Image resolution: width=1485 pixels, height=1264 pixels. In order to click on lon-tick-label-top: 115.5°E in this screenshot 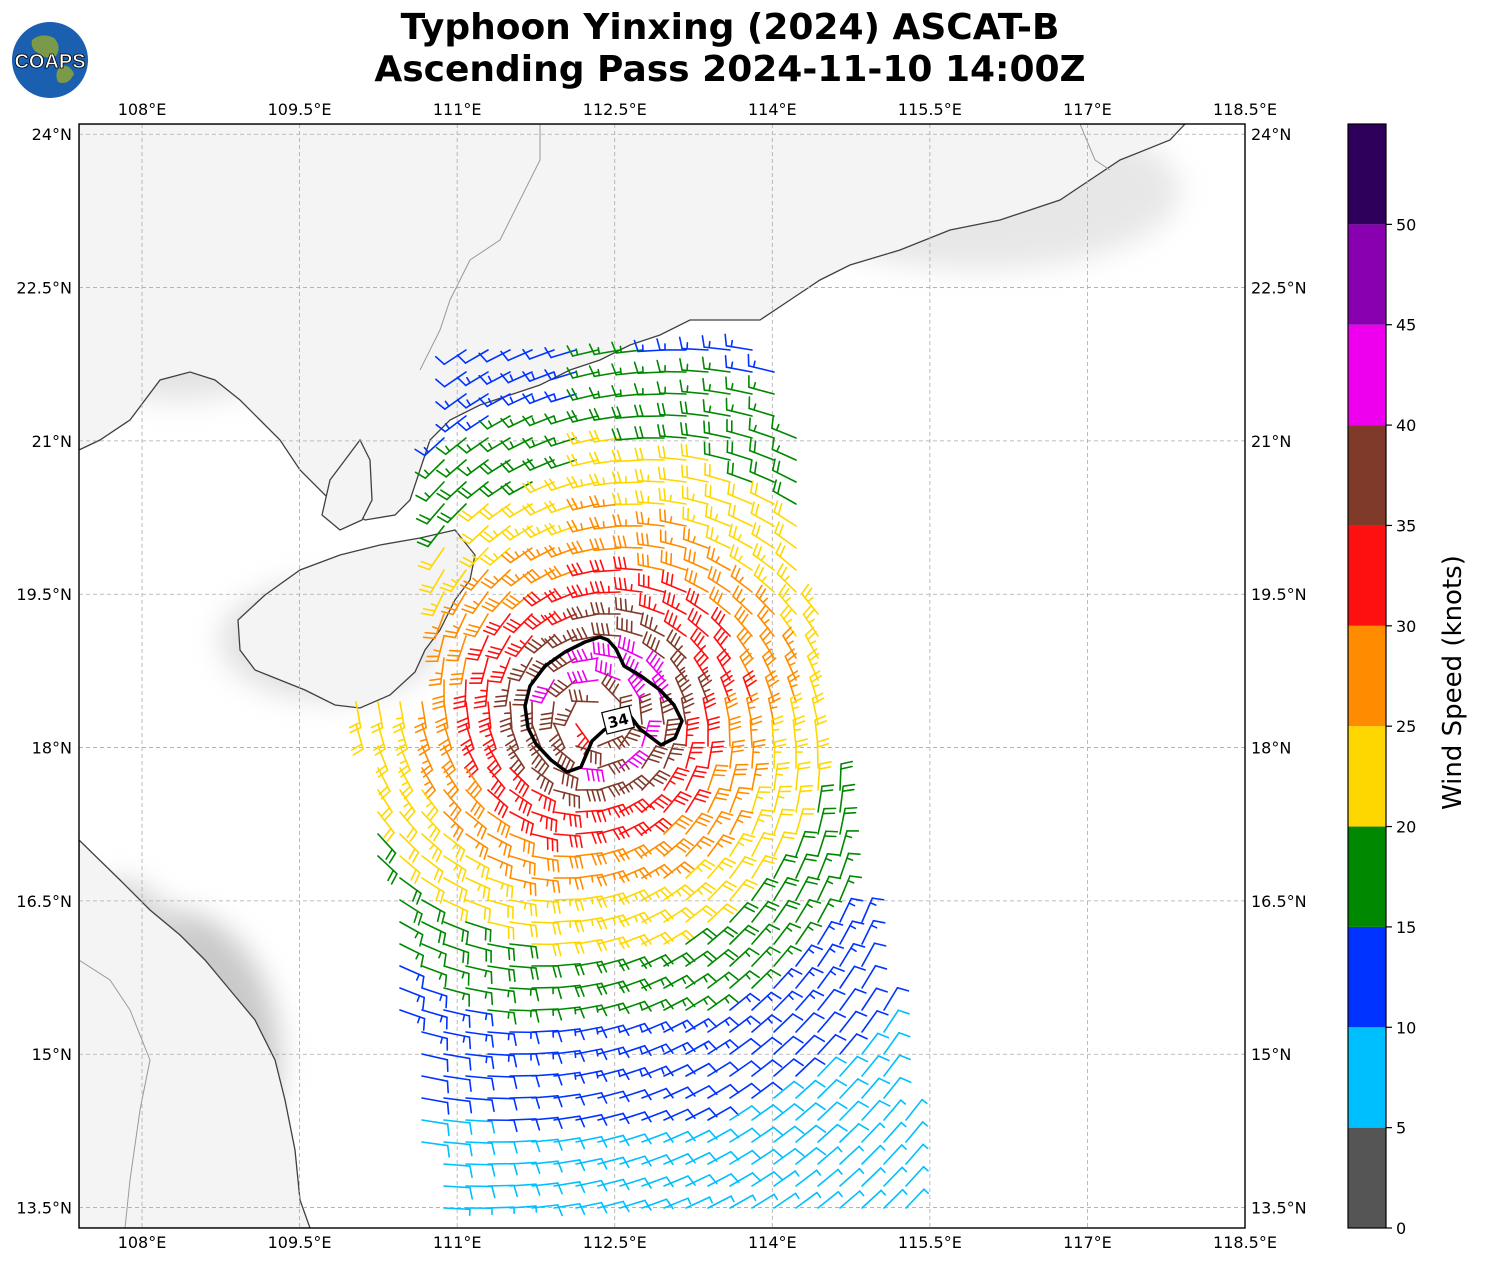, I will do `click(930, 109)`.